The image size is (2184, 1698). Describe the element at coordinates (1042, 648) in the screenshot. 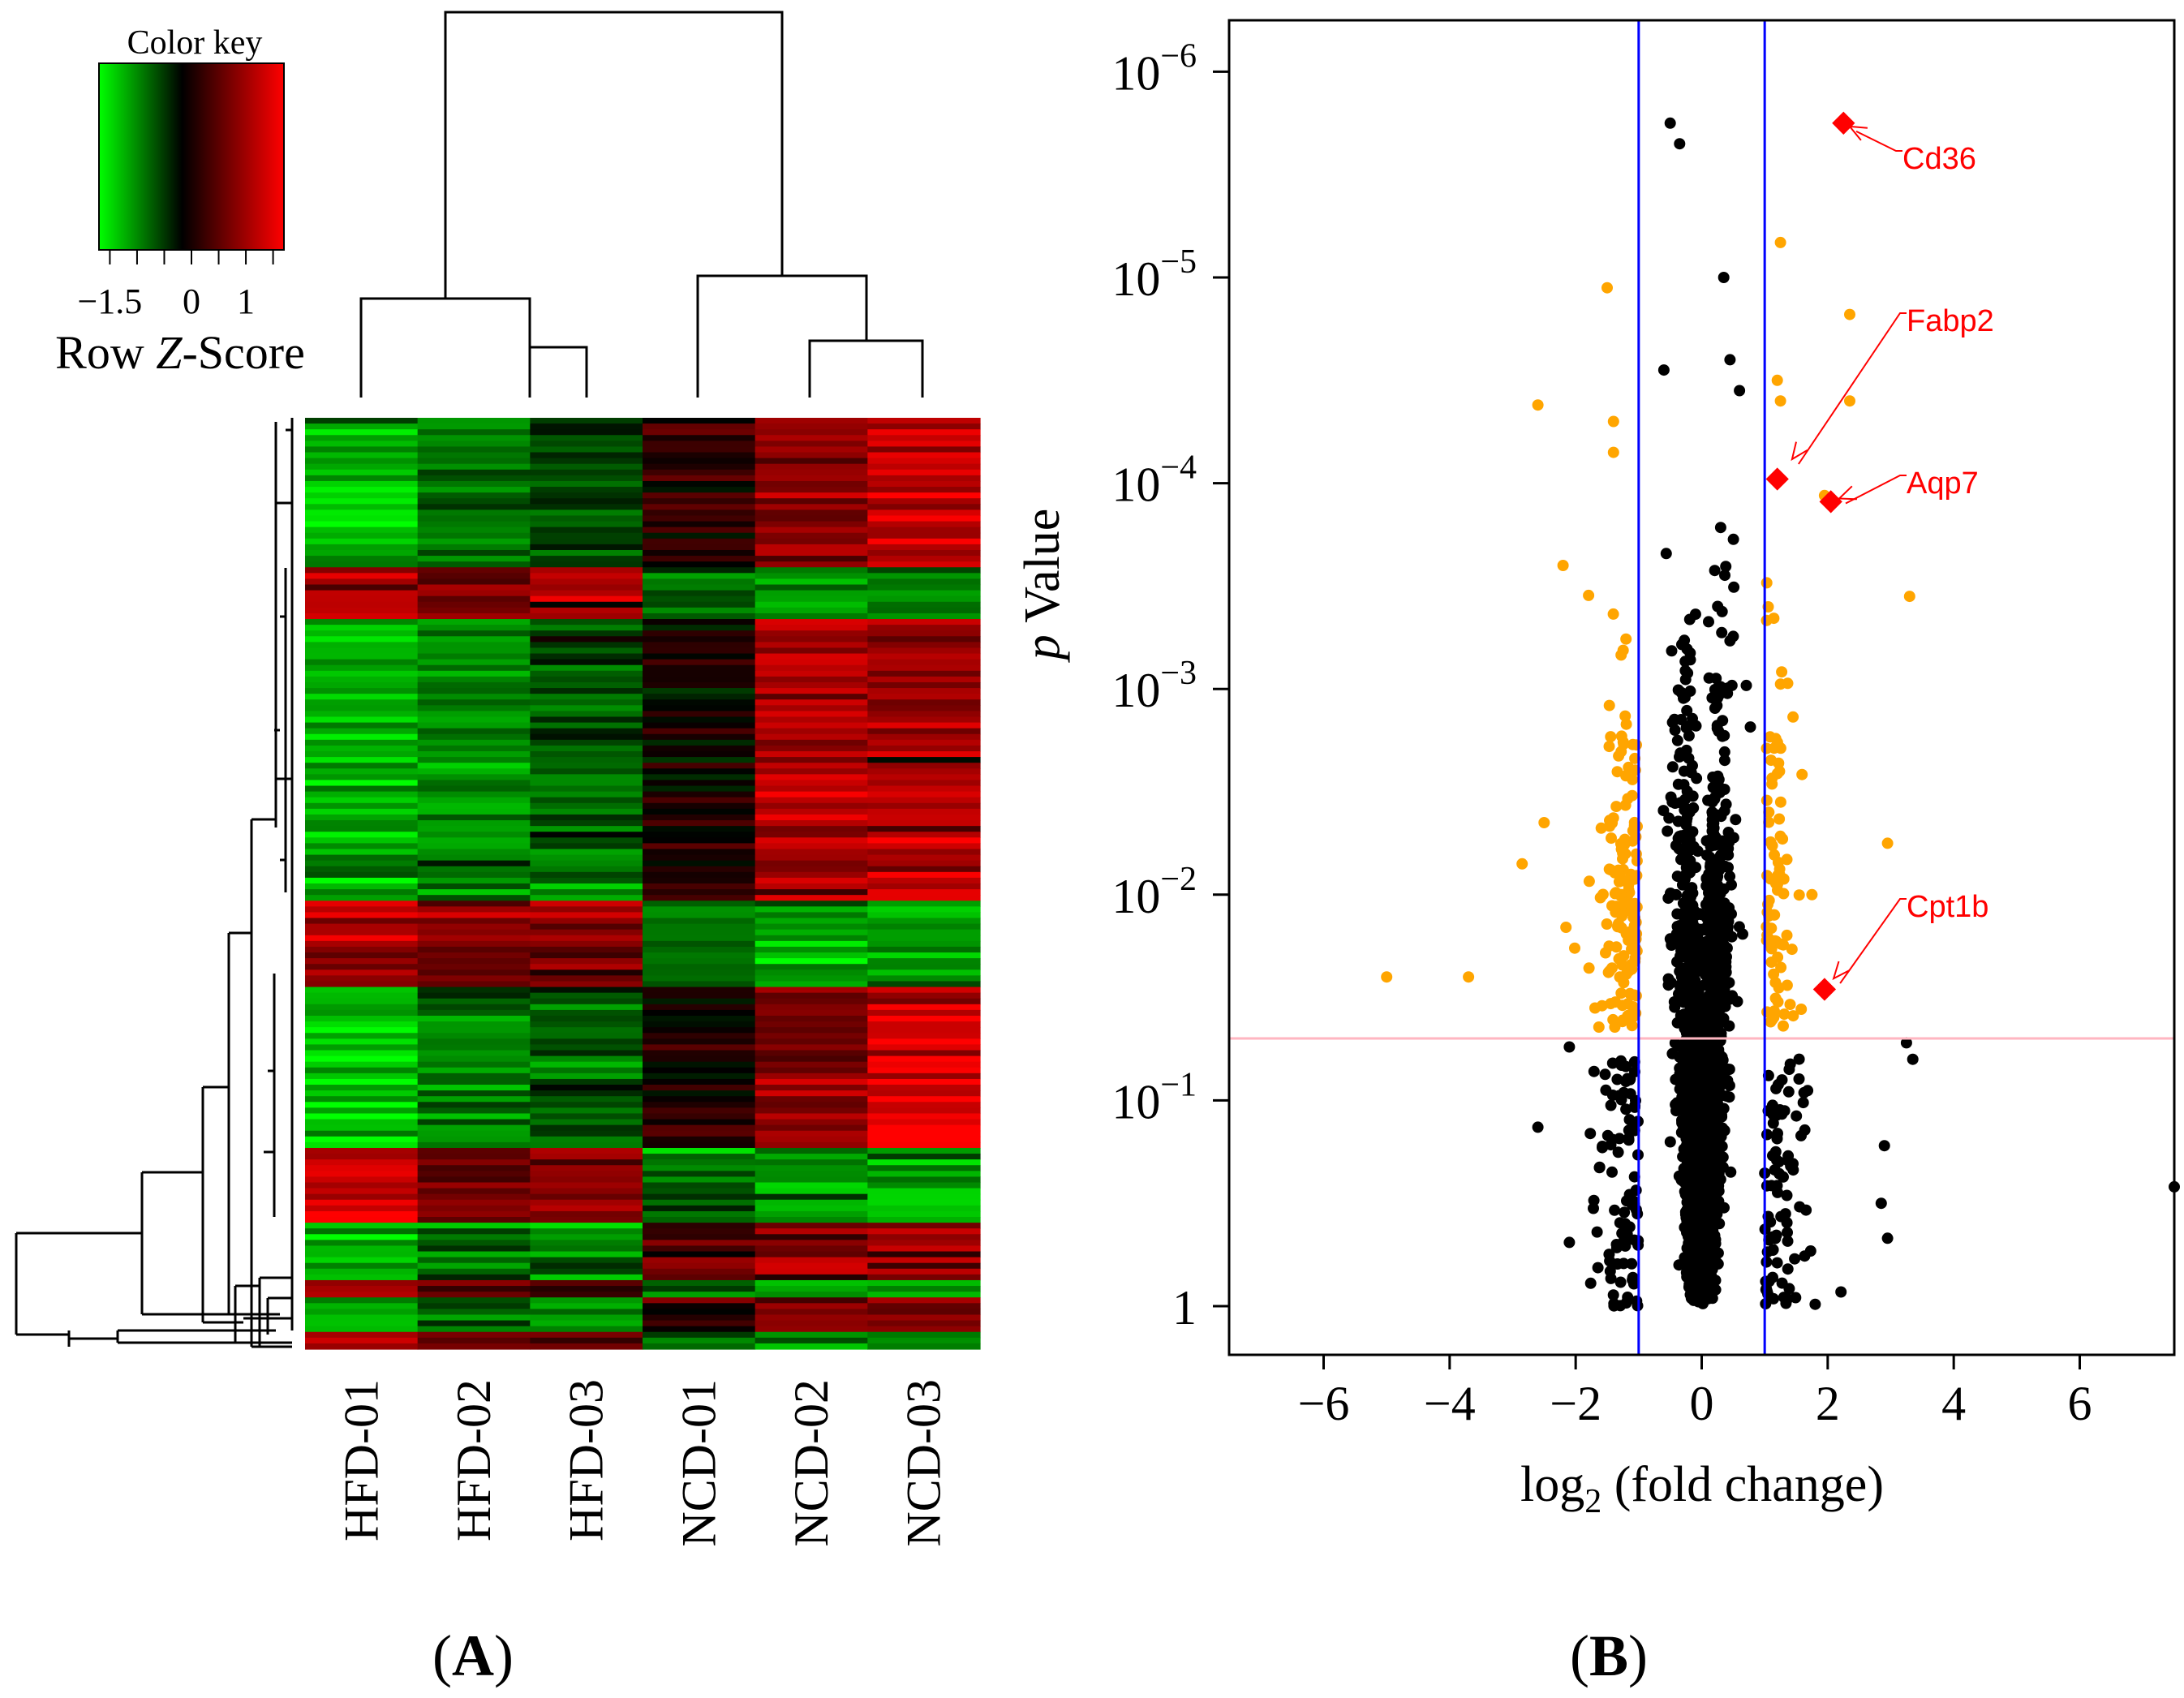

I see `y-axis-label-var: p` at that location.